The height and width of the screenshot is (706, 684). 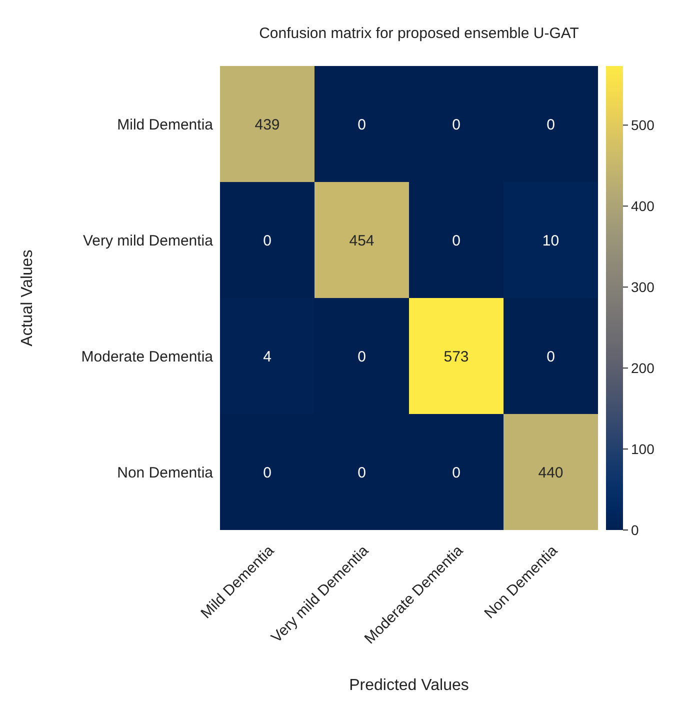 I want to click on chart-title: Confusion matrix for proposed ensemble U-GAT, so click(x=419, y=33).